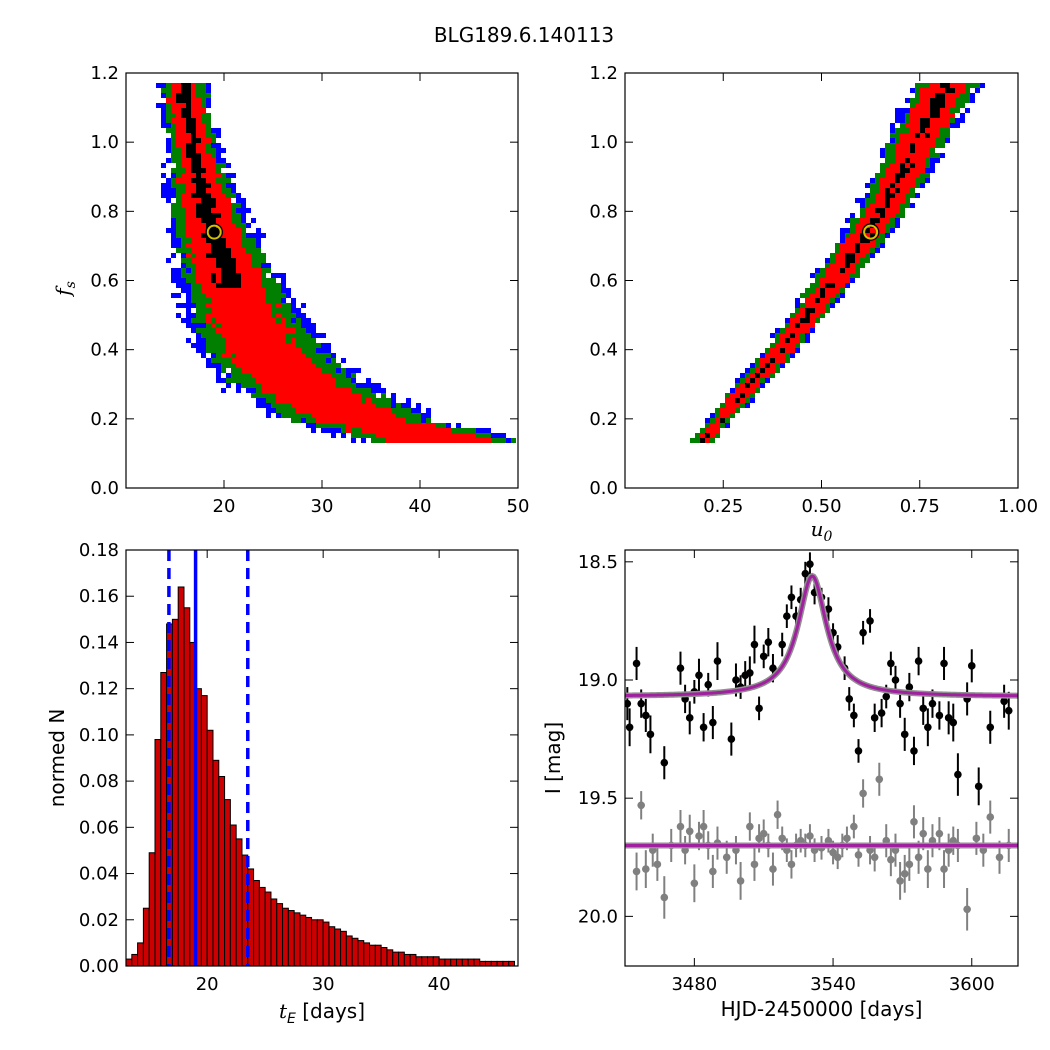  Describe the element at coordinates (874, 857) in the screenshot. I see `data-point-comparison` at that location.